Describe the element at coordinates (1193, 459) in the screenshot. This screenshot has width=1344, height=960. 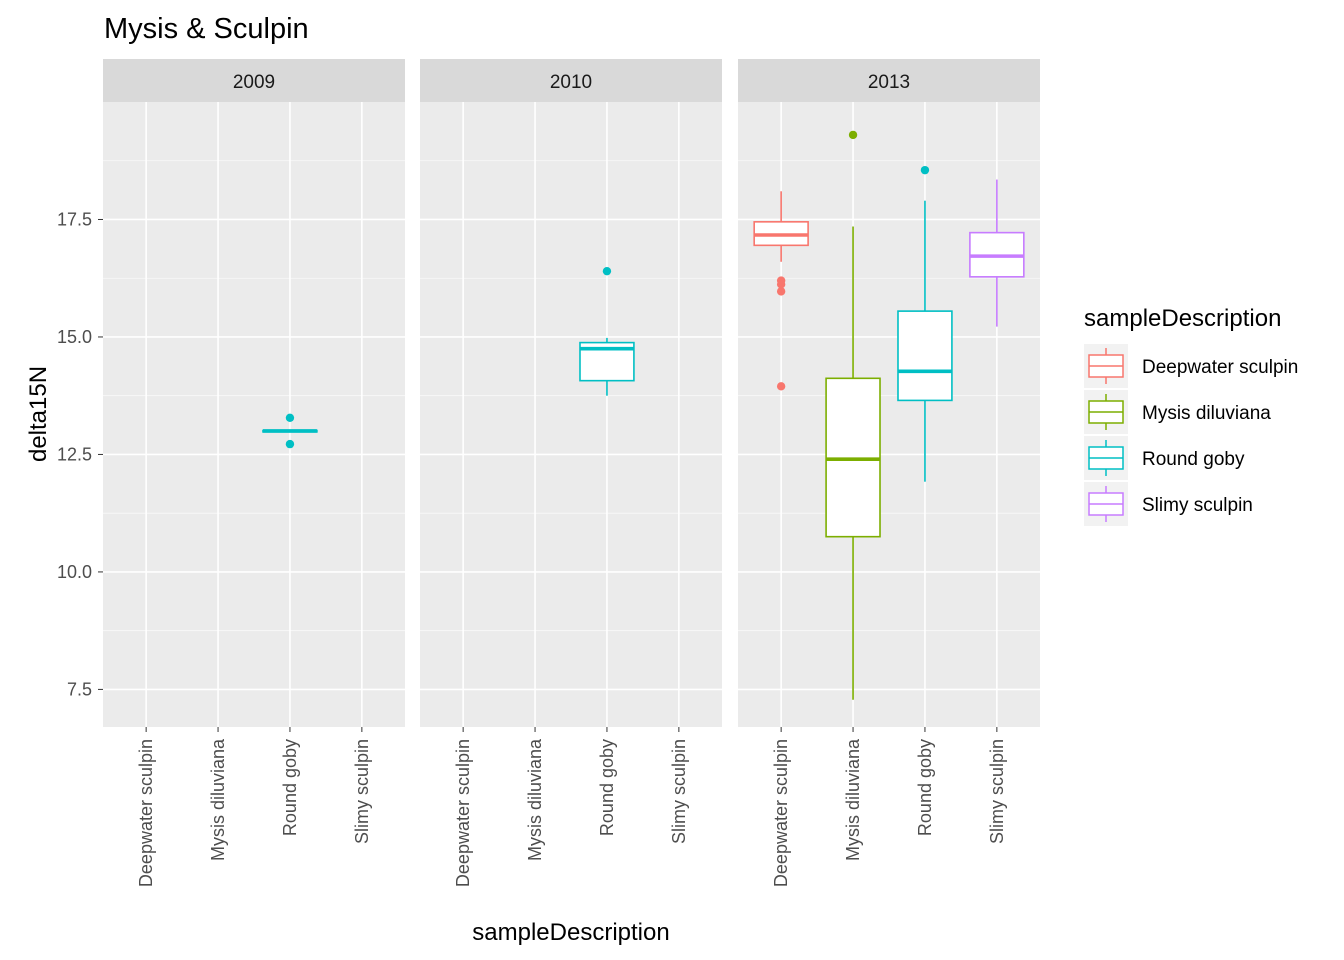
I see `legend-label: Round goby` at that location.